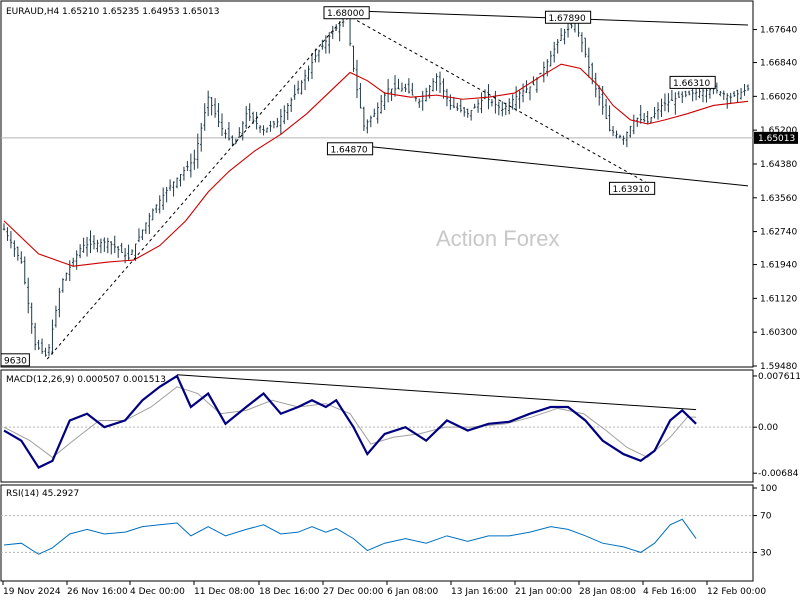 Image resolution: width=800 pixels, height=600 pixels. What do you see at coordinates (498, 238) in the screenshot?
I see `watermark: Action Forex` at bounding box center [498, 238].